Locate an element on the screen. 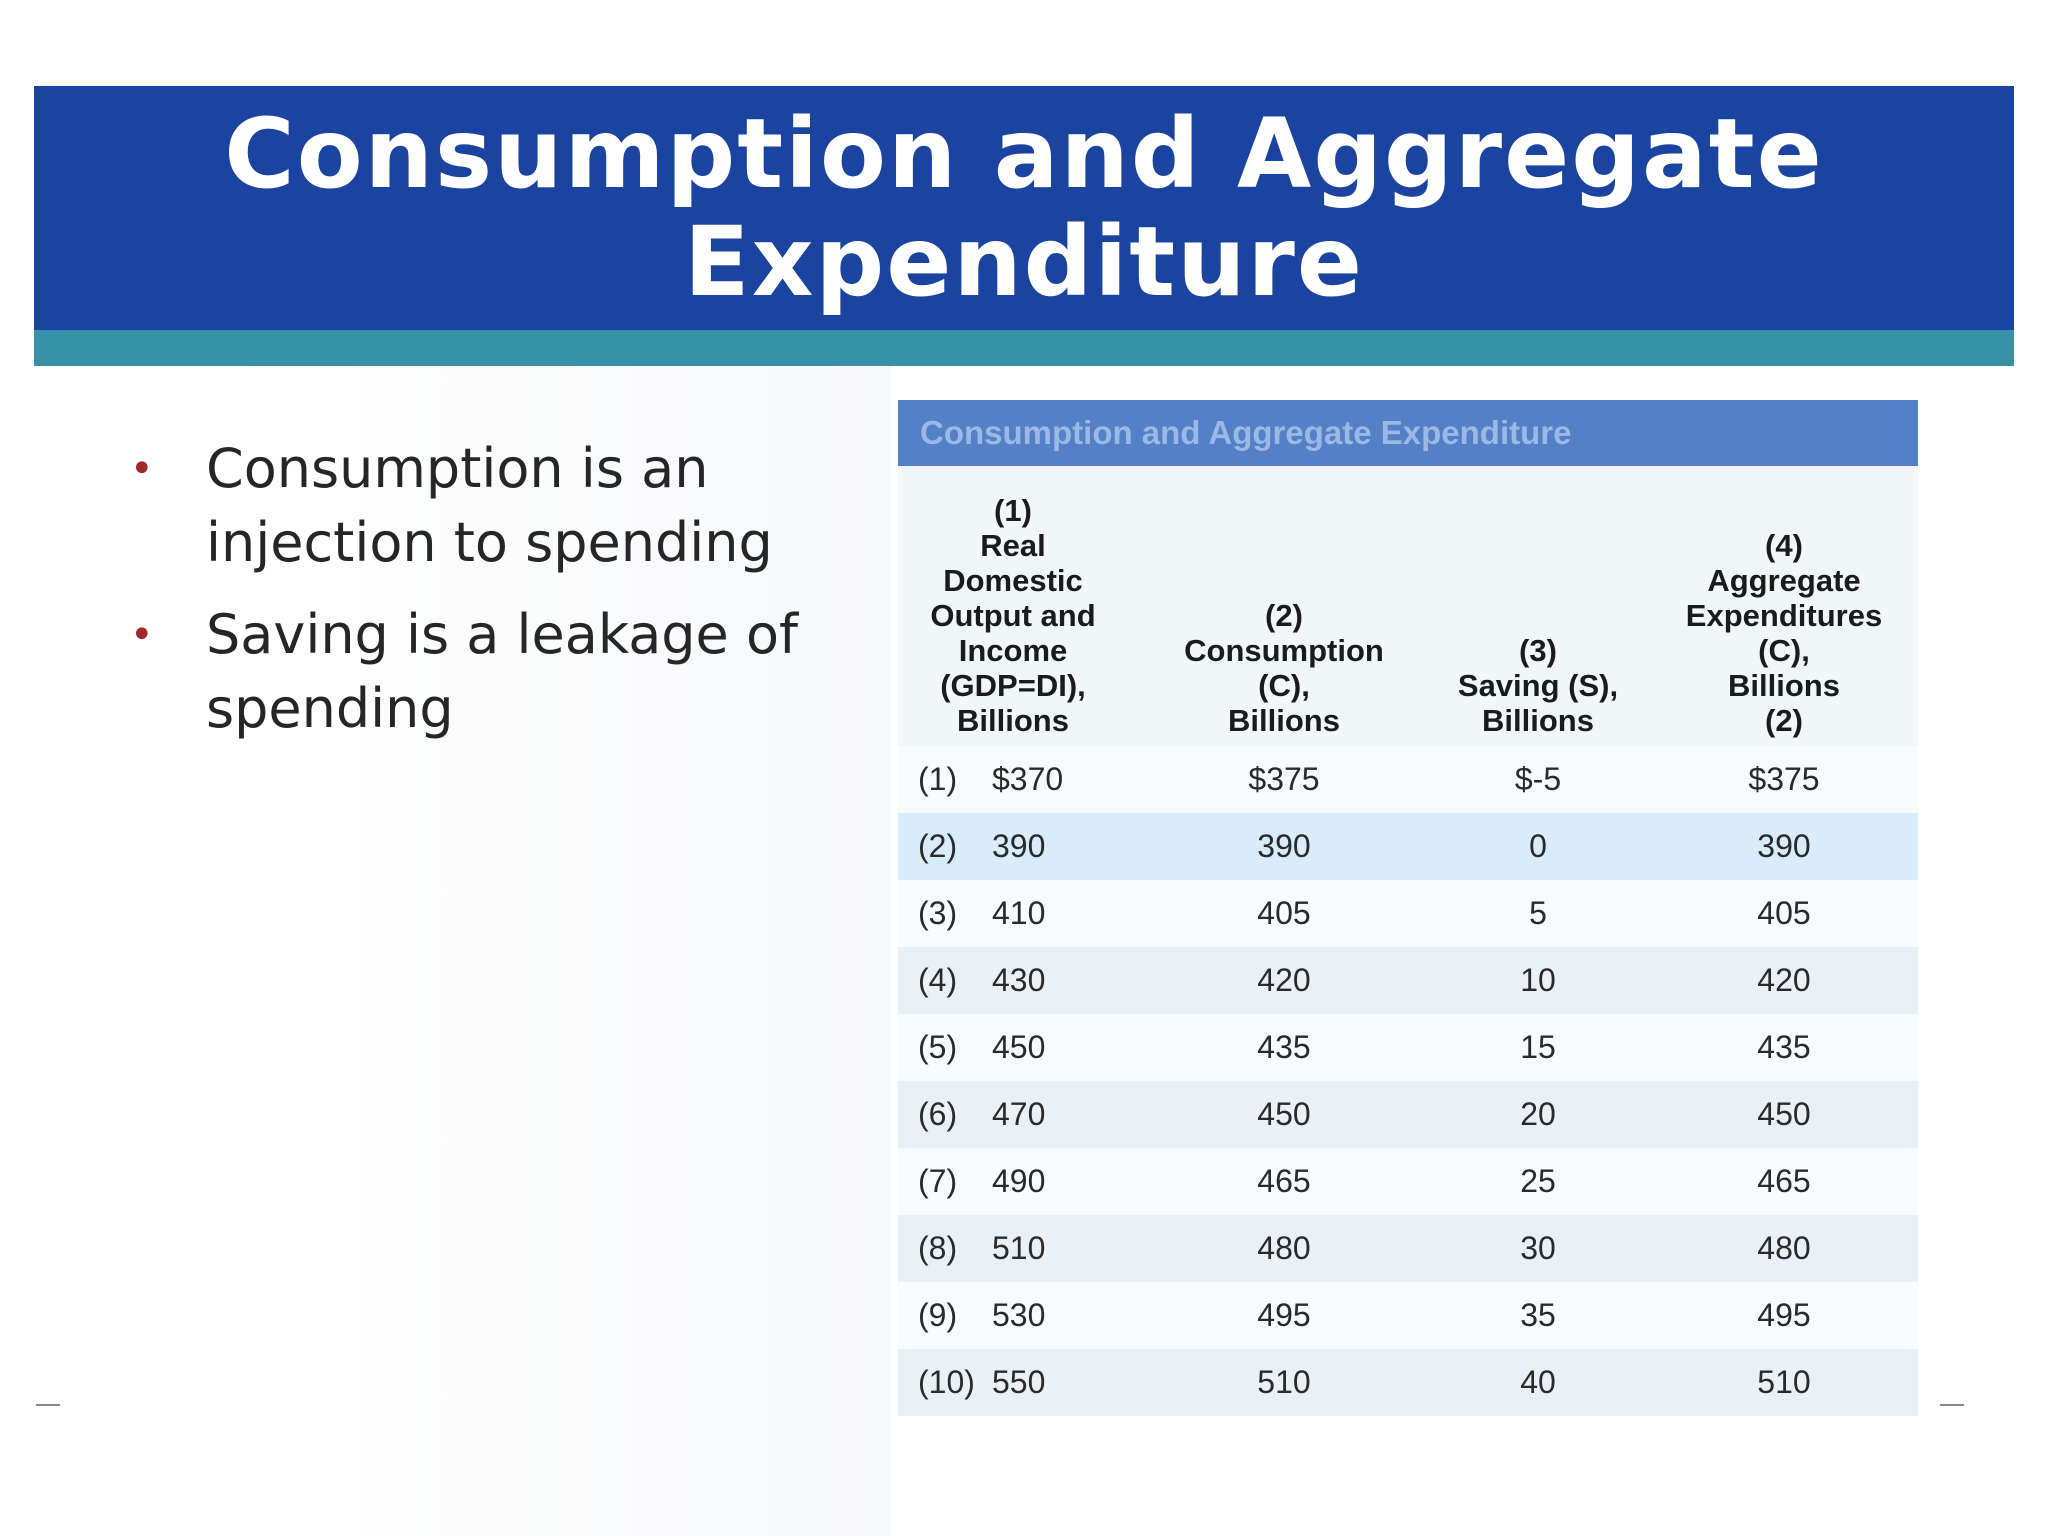 This screenshot has height=1536, width=2048. saving-cell: 10 is located at coordinates (1538, 980).